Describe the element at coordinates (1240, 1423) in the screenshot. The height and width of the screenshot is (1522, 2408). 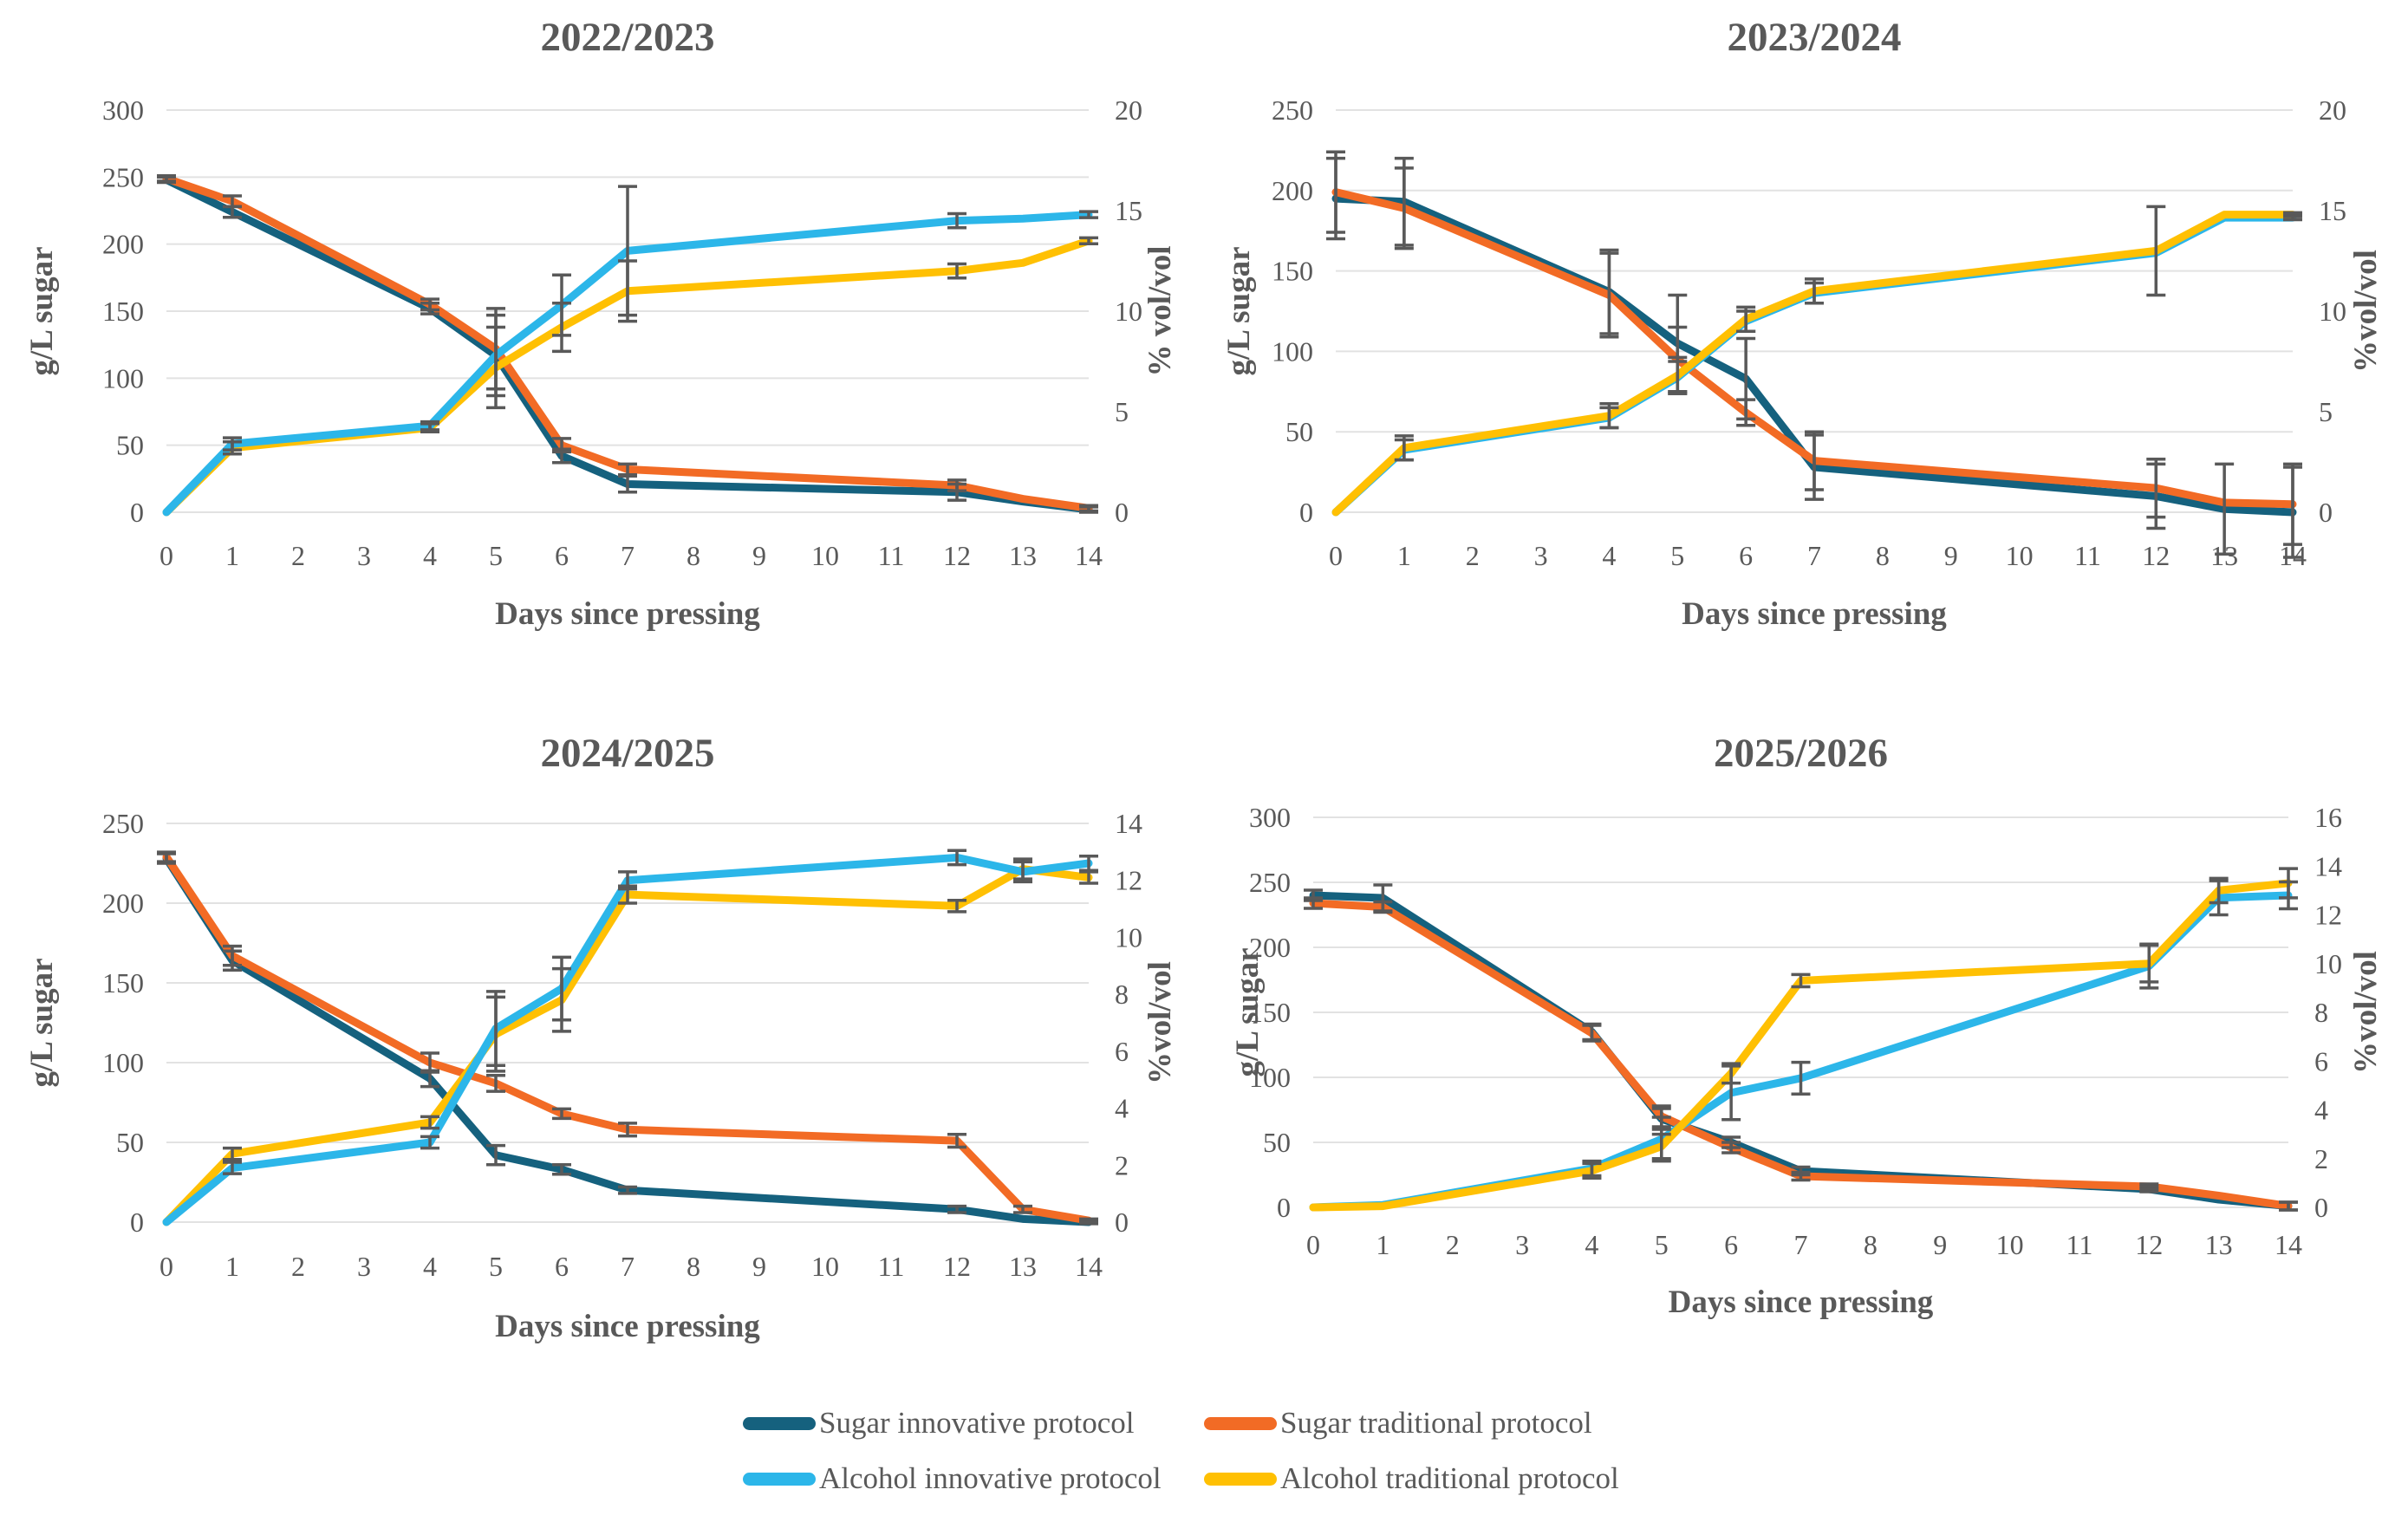
I see `legend-swatch-sugar-traditional` at that location.